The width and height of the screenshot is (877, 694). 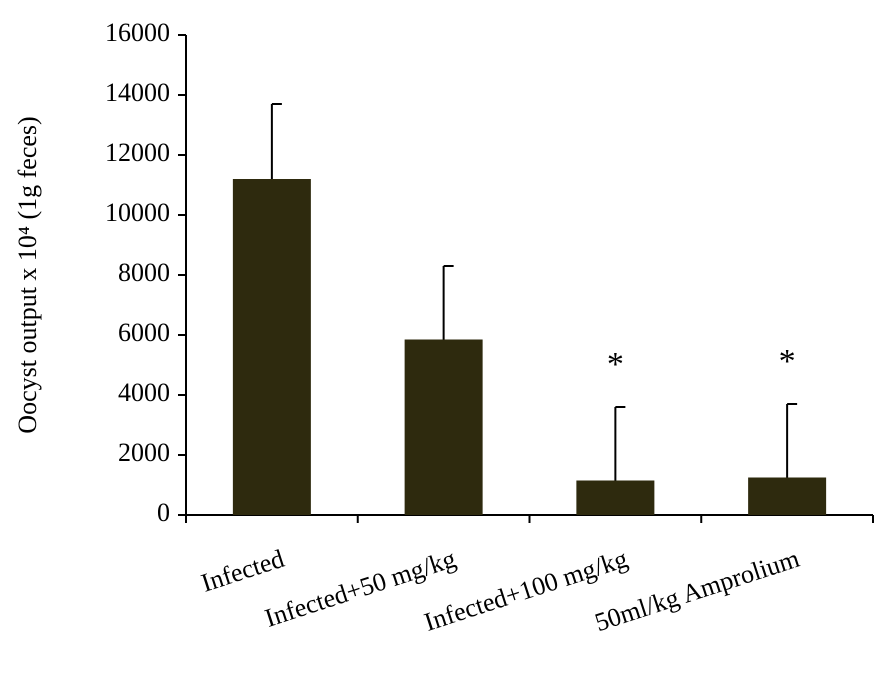 What do you see at coordinates (144, 272) in the screenshot?
I see `y-tick-label: 8000` at bounding box center [144, 272].